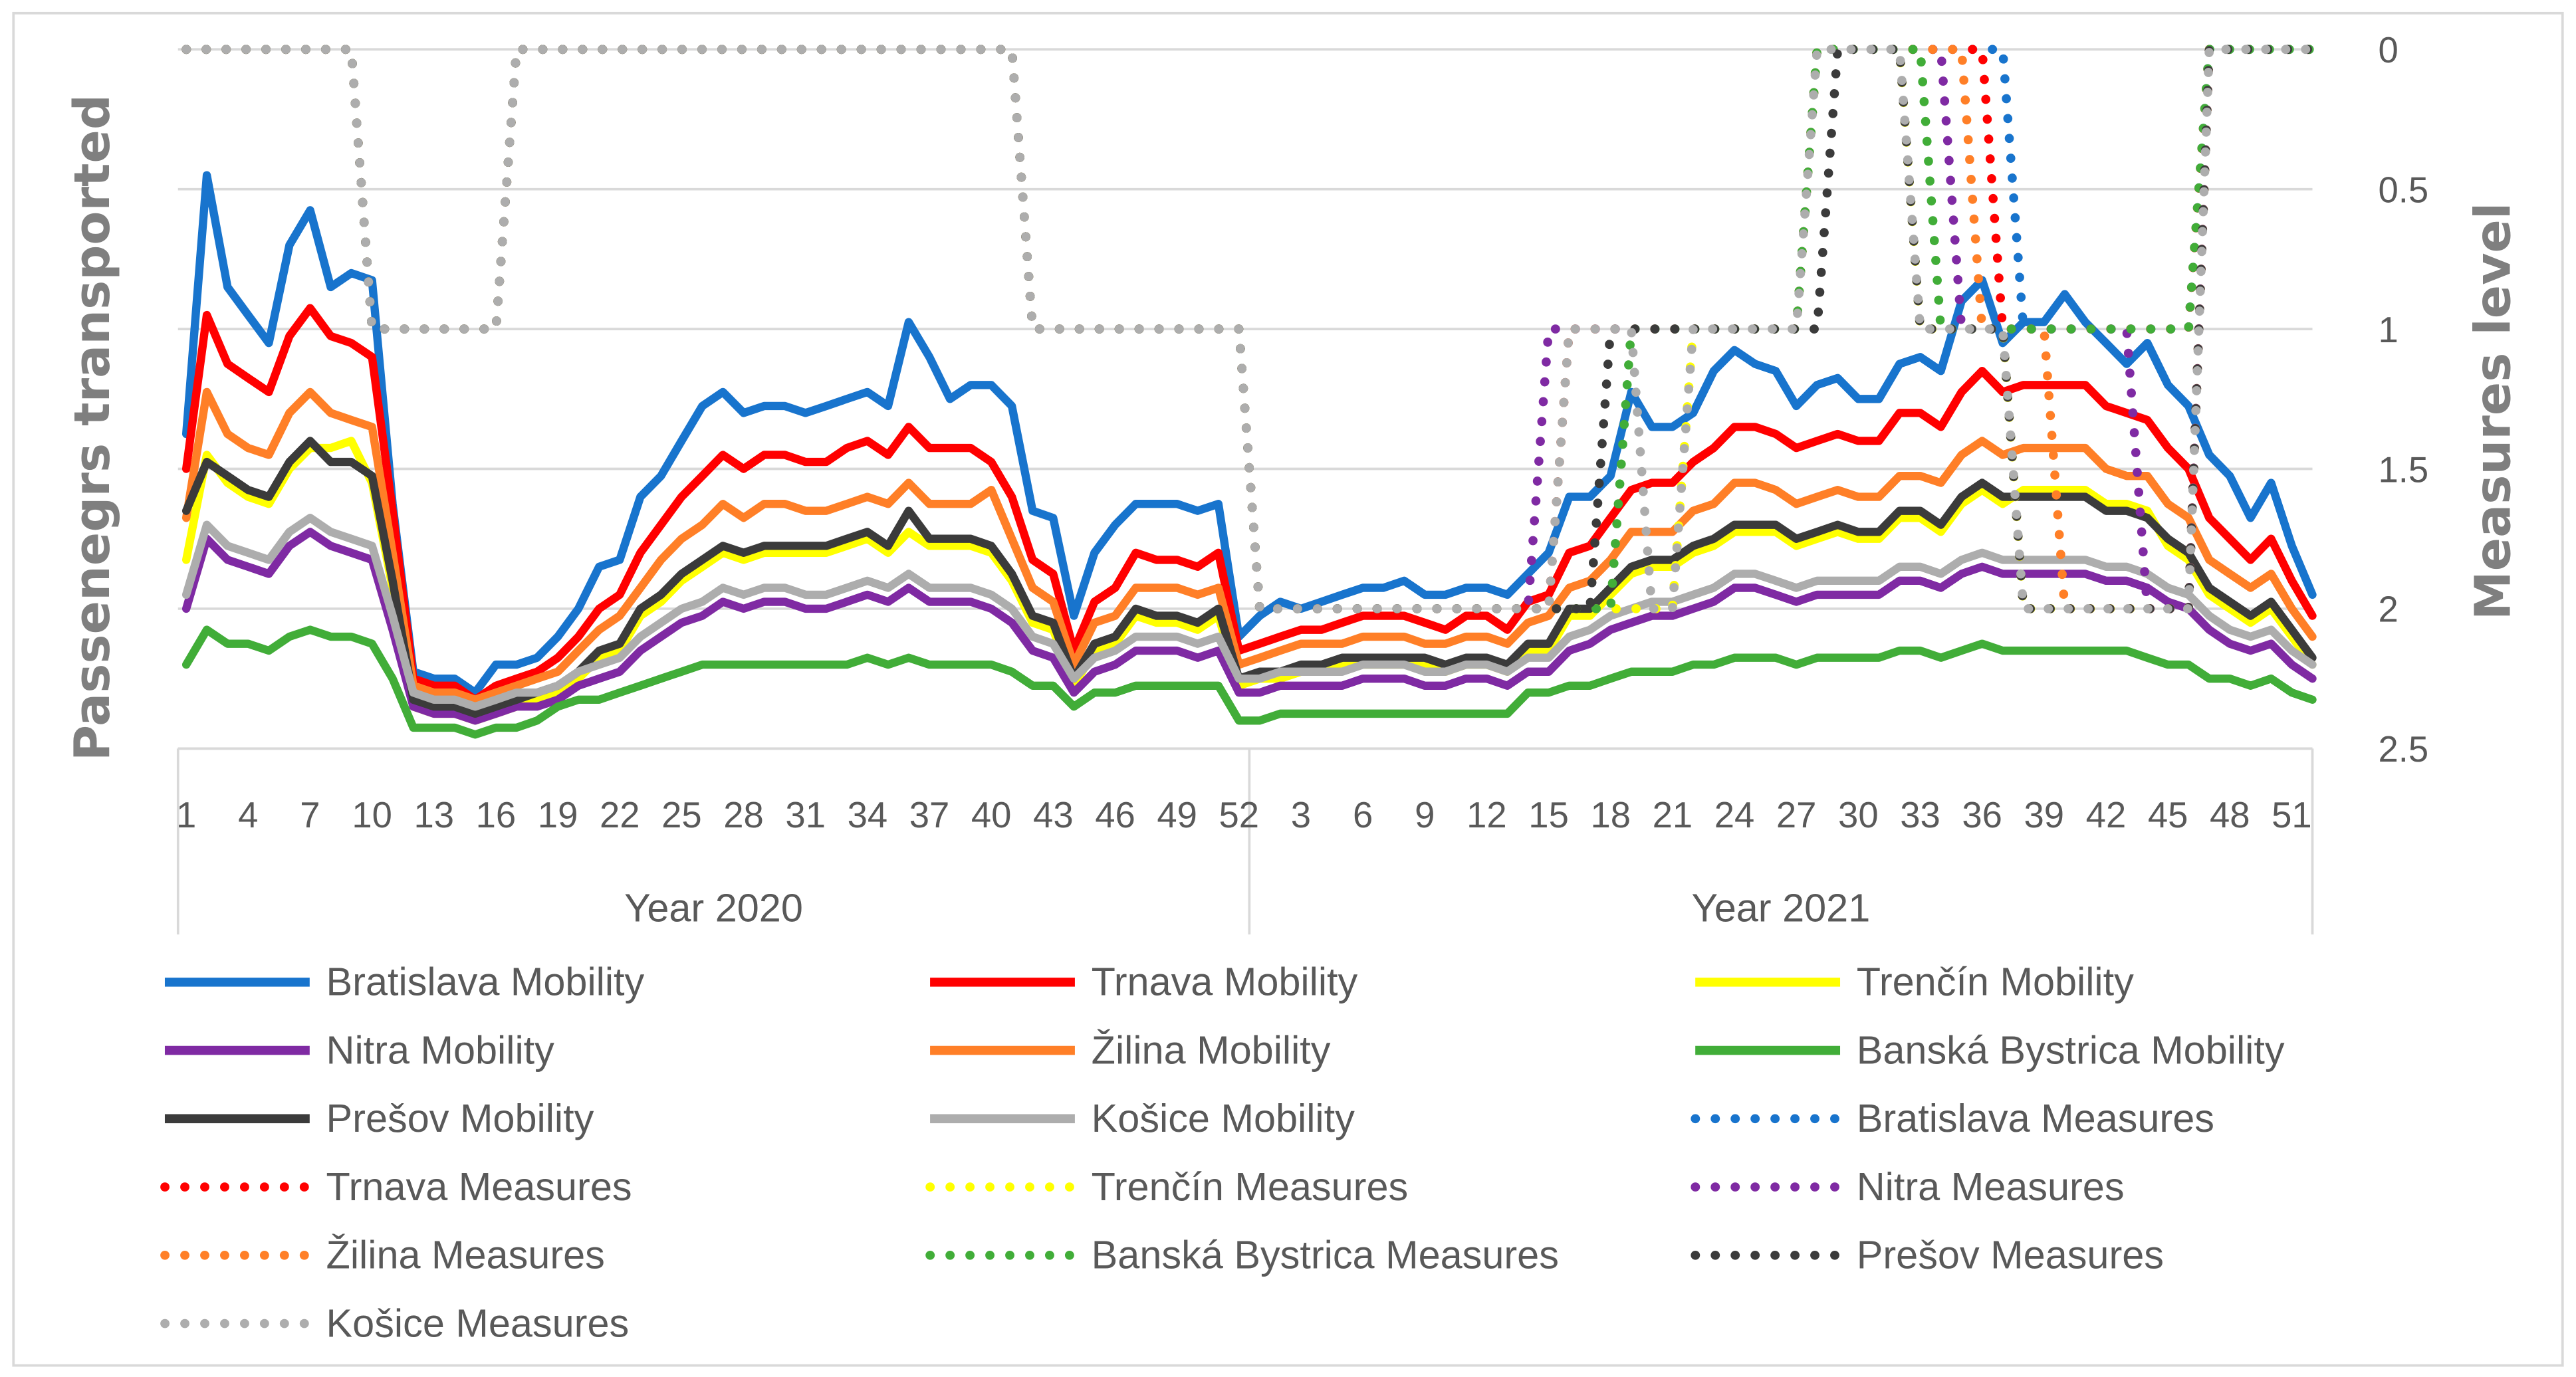  I want to click on x-tick-label: 4, so click(248, 815).